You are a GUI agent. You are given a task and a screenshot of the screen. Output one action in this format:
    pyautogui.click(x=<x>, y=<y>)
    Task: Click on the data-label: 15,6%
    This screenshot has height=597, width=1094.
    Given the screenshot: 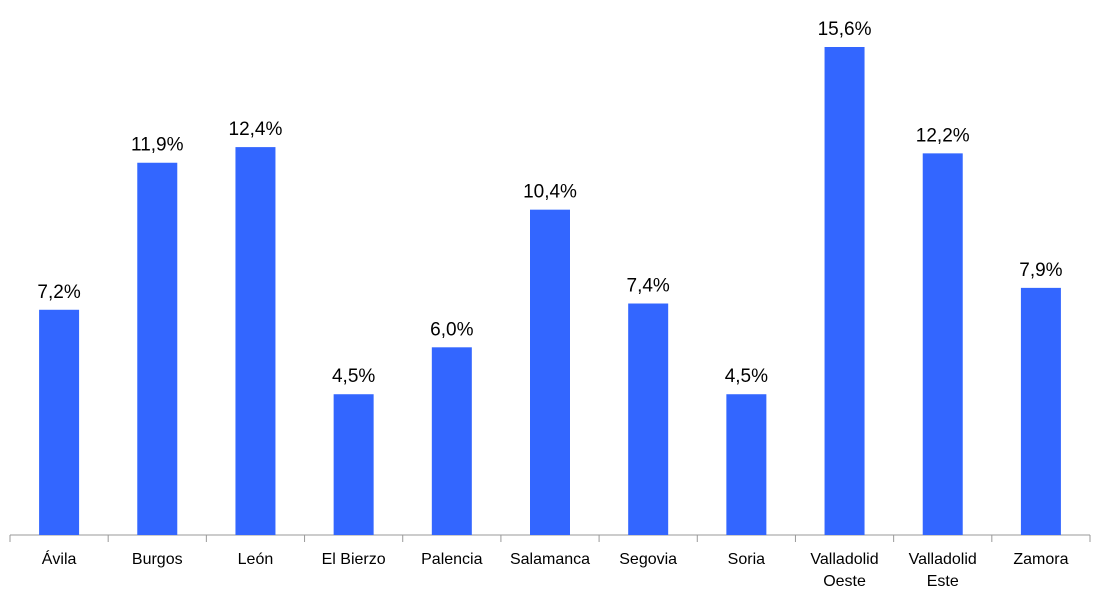 What is the action you would take?
    pyautogui.click(x=845, y=29)
    